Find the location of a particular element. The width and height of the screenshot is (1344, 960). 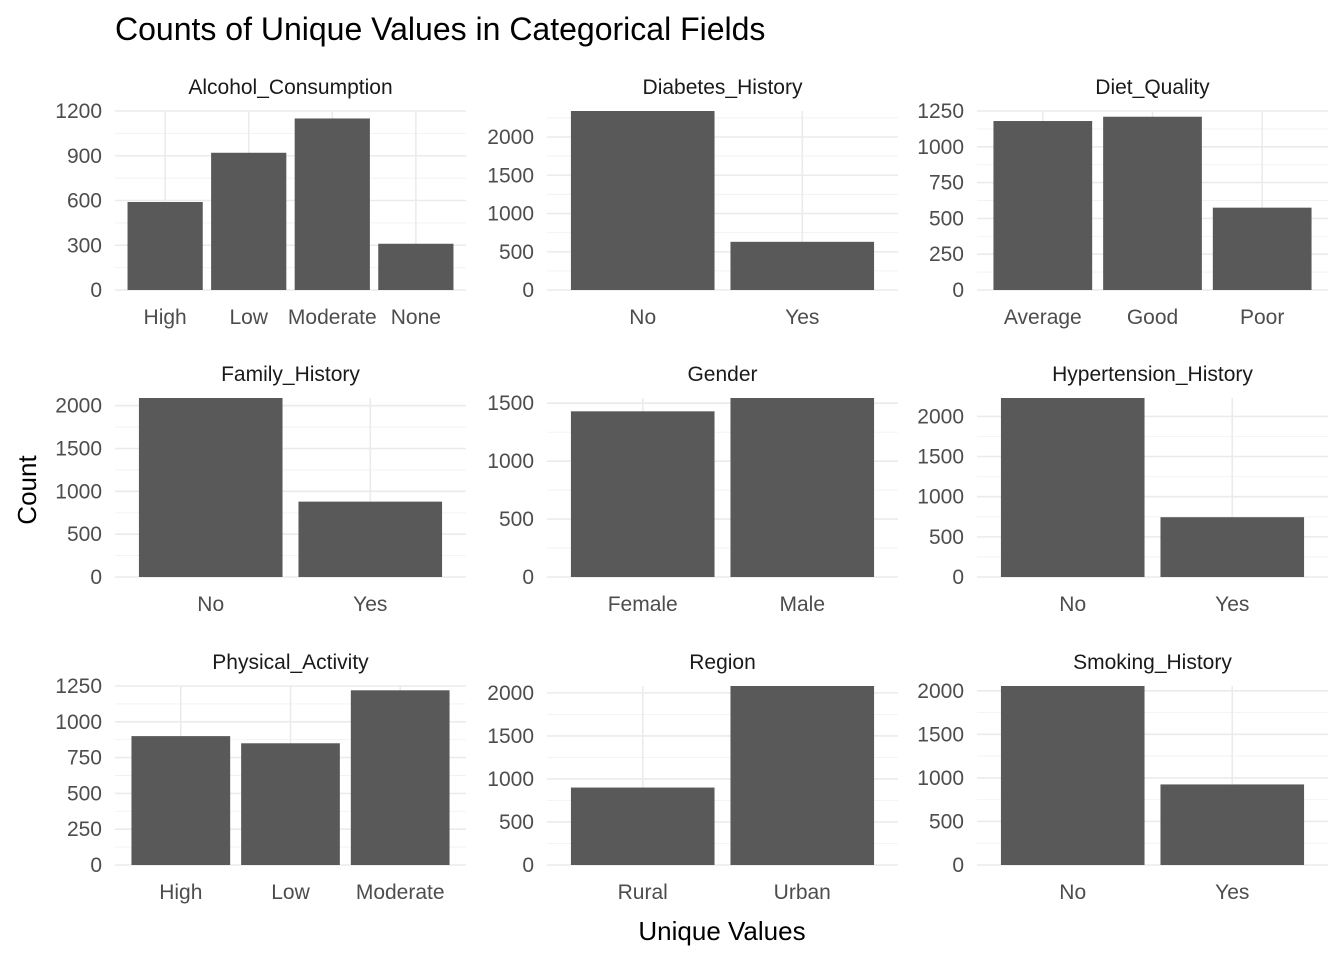

bar-female is located at coordinates (642, 494).